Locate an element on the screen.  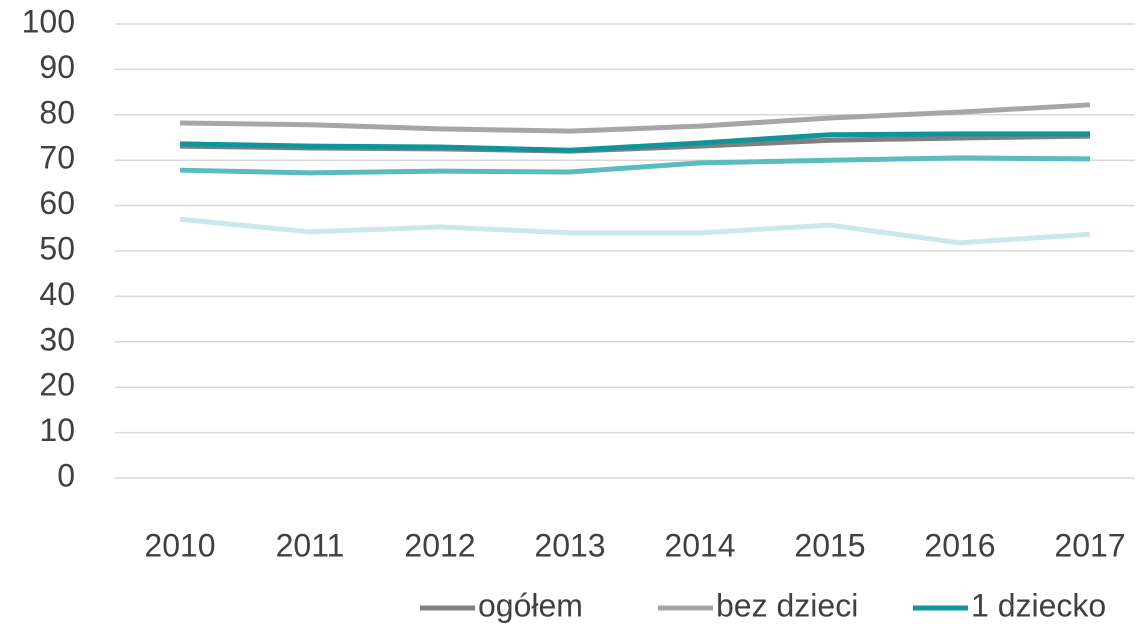
legend-label: ogółem is located at coordinates (530, 605).